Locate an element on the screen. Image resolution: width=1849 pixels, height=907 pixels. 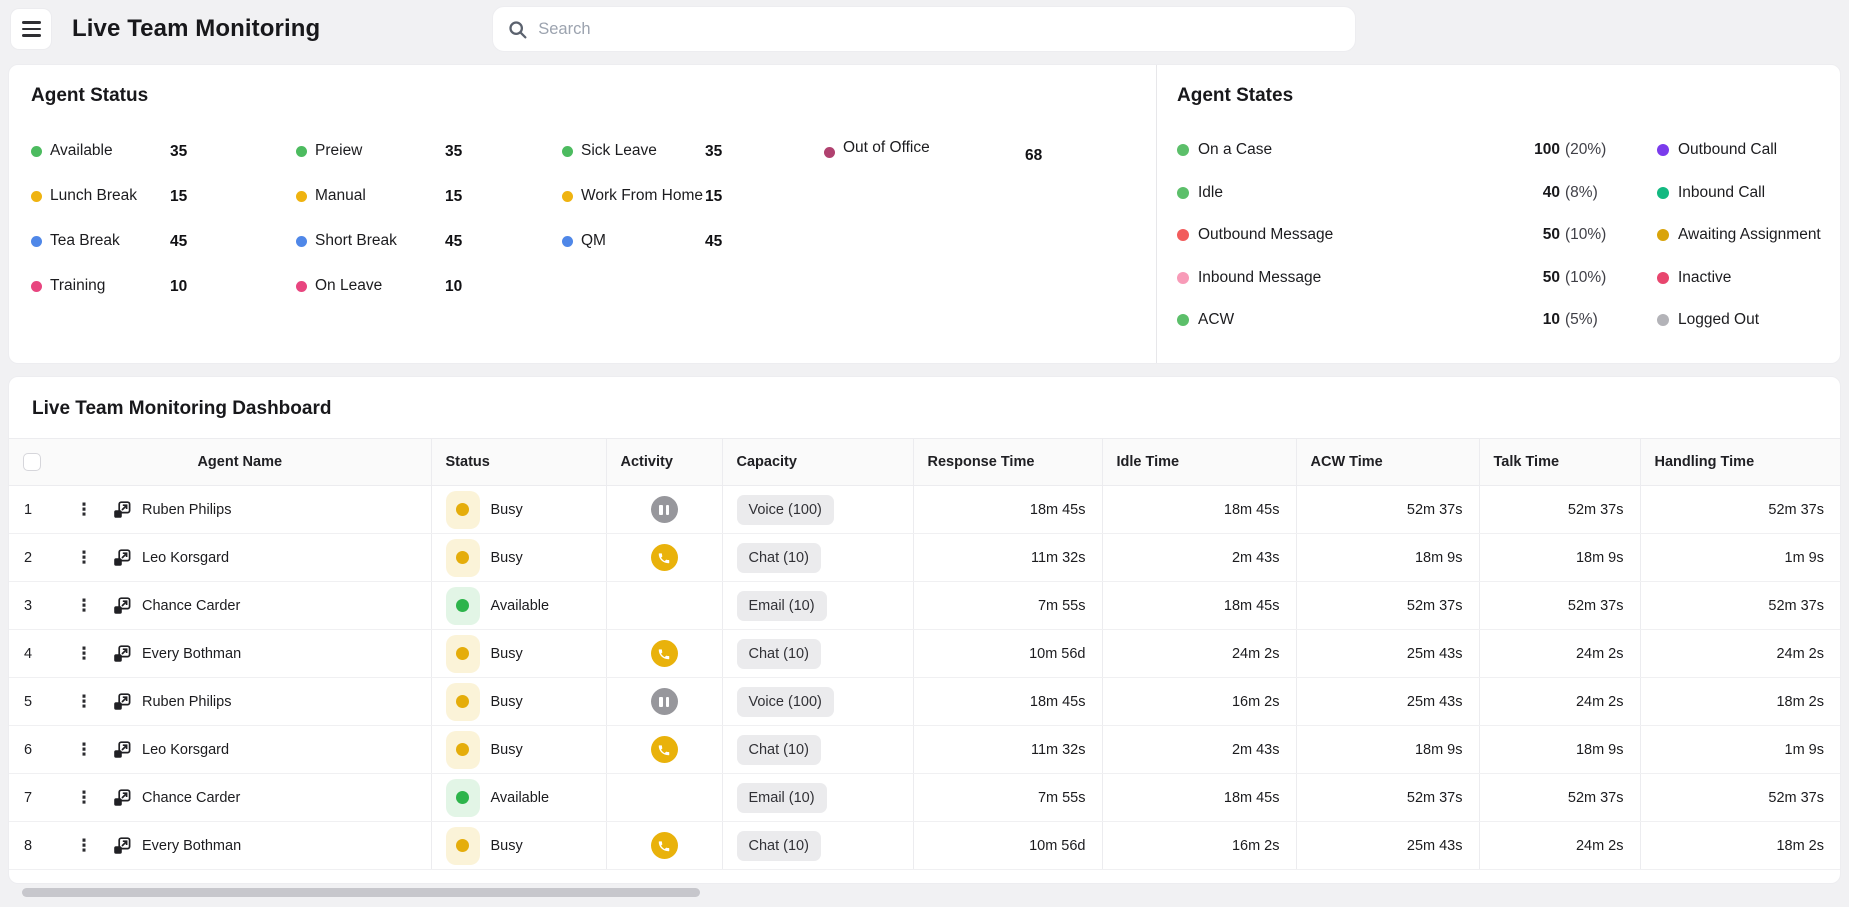
agent-state-percent: (5%) is located at coordinates (1581, 320).